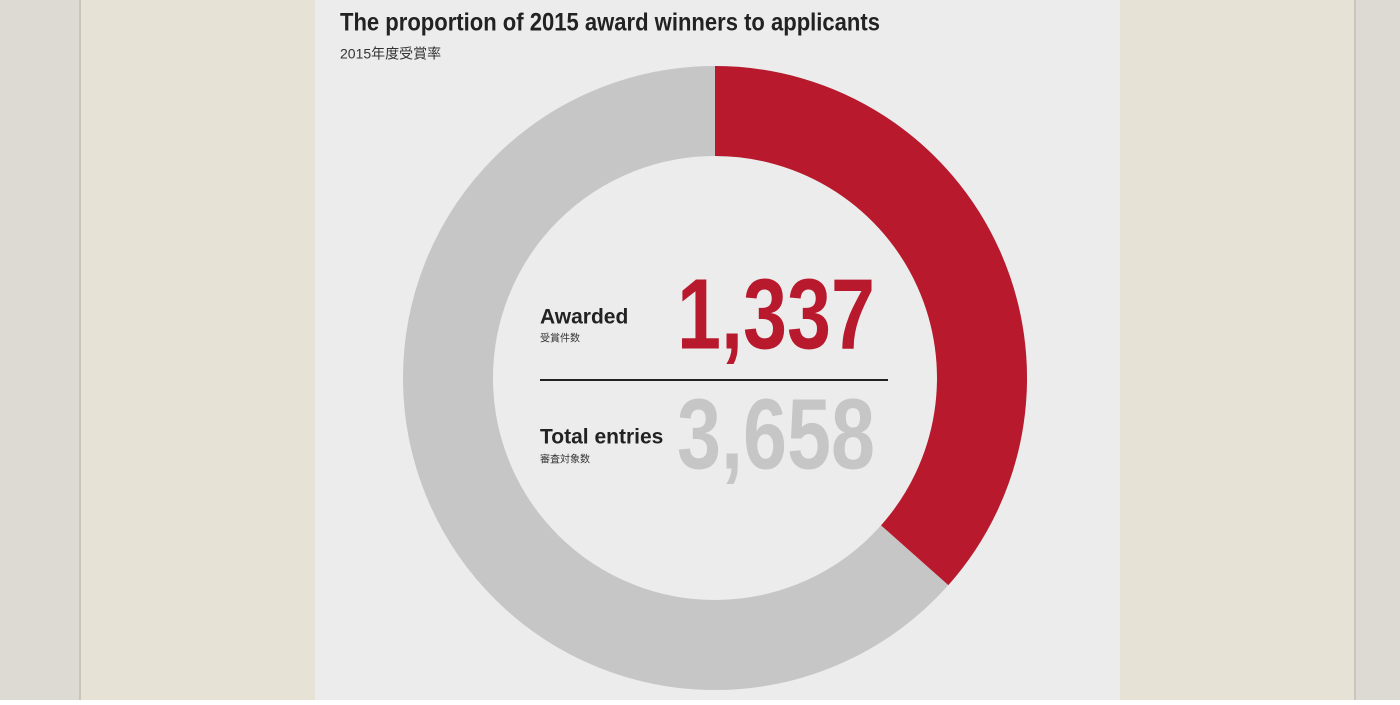  Describe the element at coordinates (565, 459) in the screenshot. I see `category-sublabel: 審査対象数` at that location.